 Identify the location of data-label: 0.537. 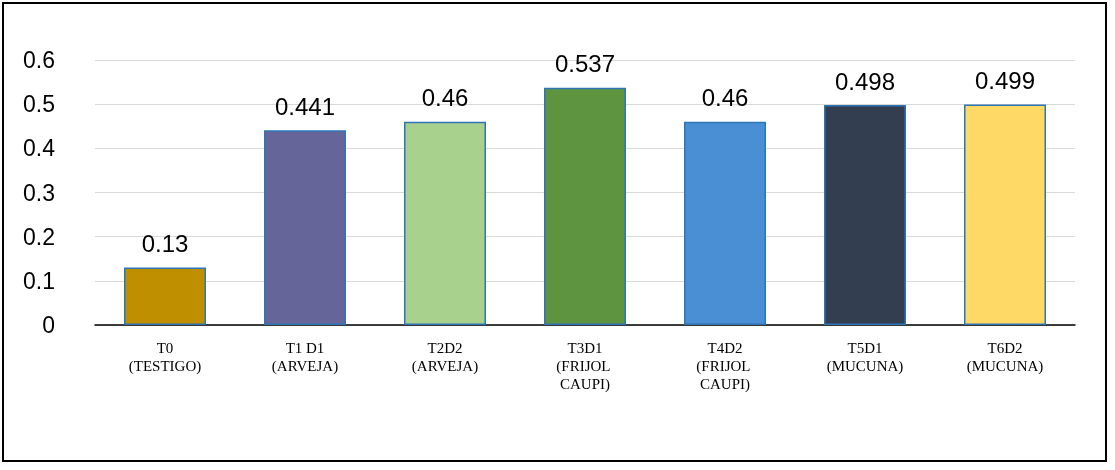
(585, 64).